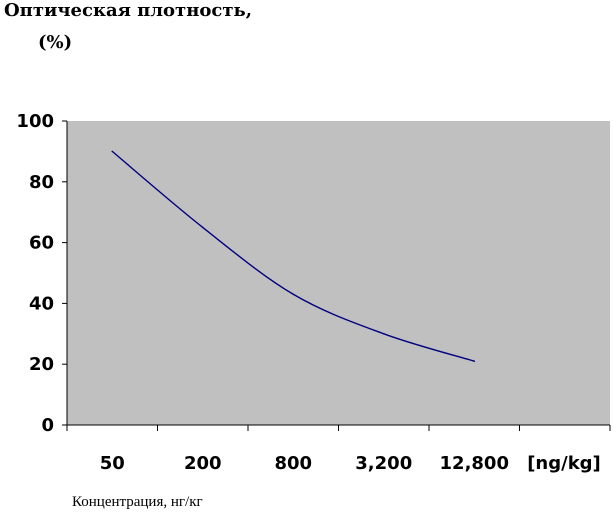  Describe the element at coordinates (47, 425) in the screenshot. I see `y-tick-label: 0` at that location.